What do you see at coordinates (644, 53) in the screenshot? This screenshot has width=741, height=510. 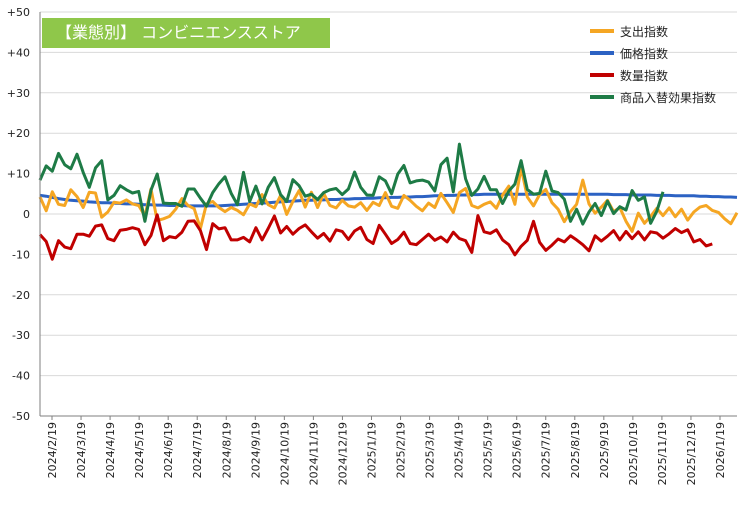 I see `legend-label-price: 価格指数` at bounding box center [644, 53].